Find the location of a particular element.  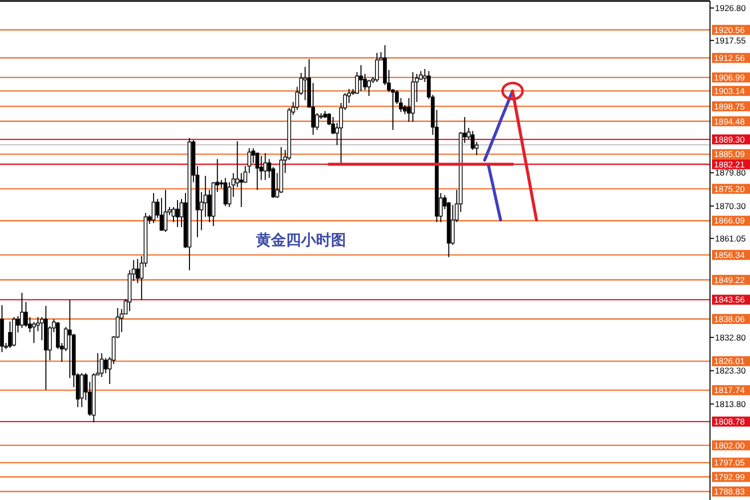

ref-line-label: 1894.48 is located at coordinates (729, 121).